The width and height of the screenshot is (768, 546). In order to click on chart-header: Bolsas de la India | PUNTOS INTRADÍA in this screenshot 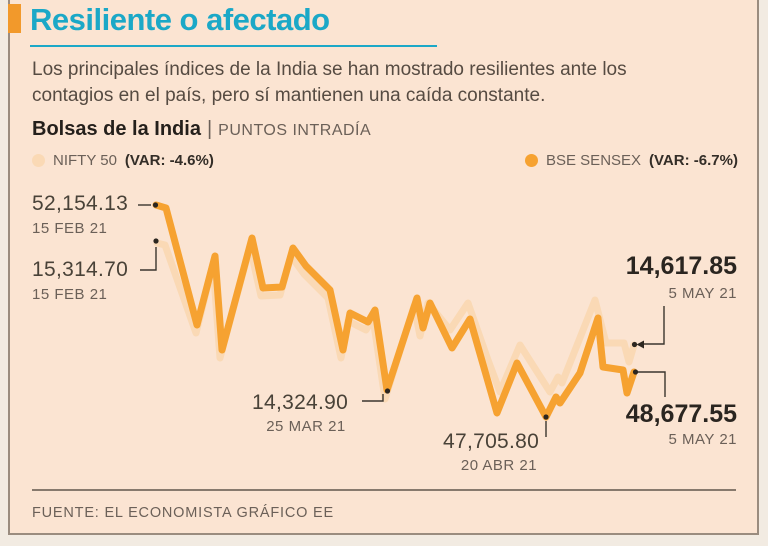, I will do `click(201, 129)`.